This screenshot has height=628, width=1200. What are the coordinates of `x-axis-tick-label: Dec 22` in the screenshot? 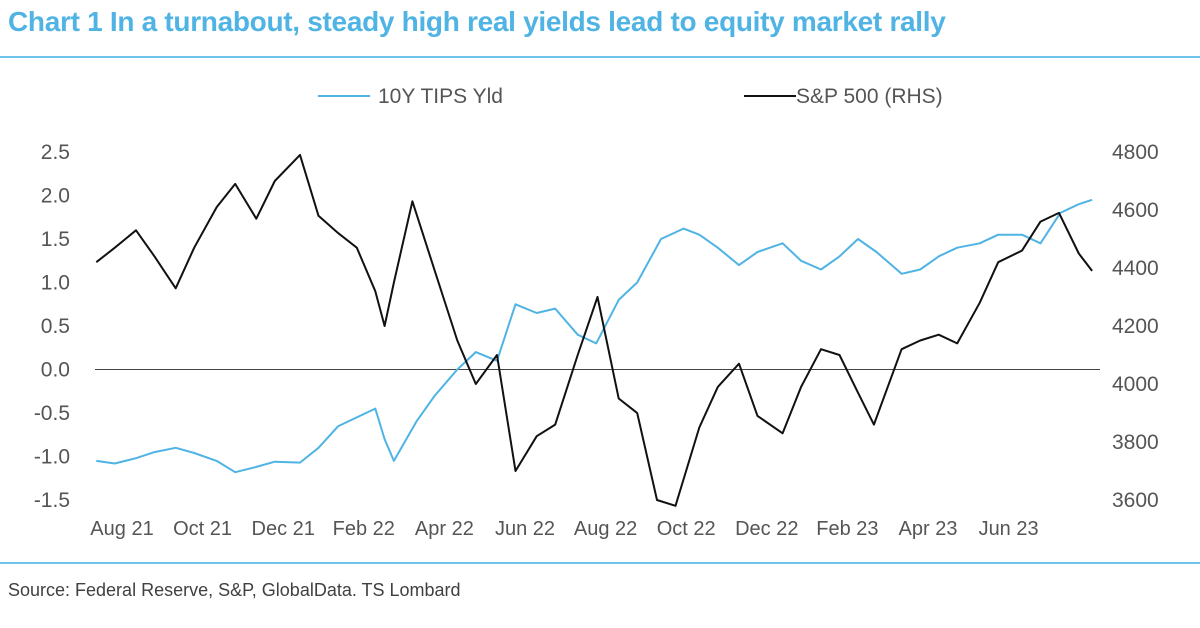 It's located at (766, 529).